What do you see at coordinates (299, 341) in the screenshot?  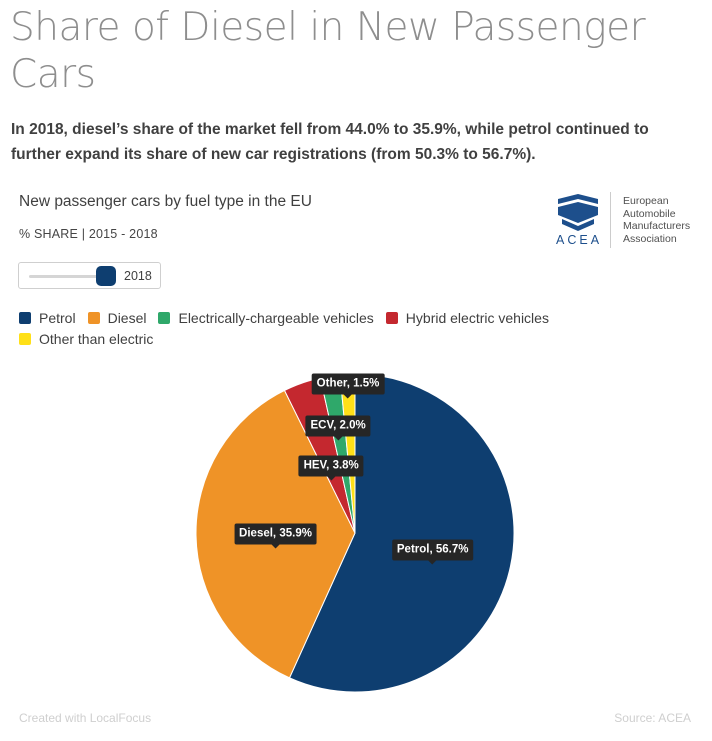 I see `legend-row: Other than electric` at bounding box center [299, 341].